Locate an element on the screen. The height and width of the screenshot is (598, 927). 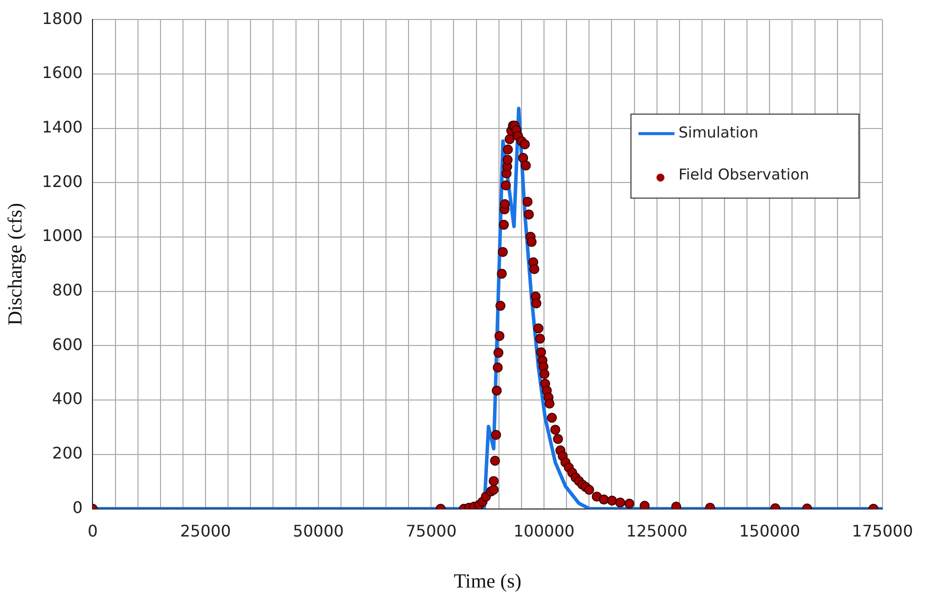
y-axis-title: Discharge (cfs) is located at coordinates (15, 264).